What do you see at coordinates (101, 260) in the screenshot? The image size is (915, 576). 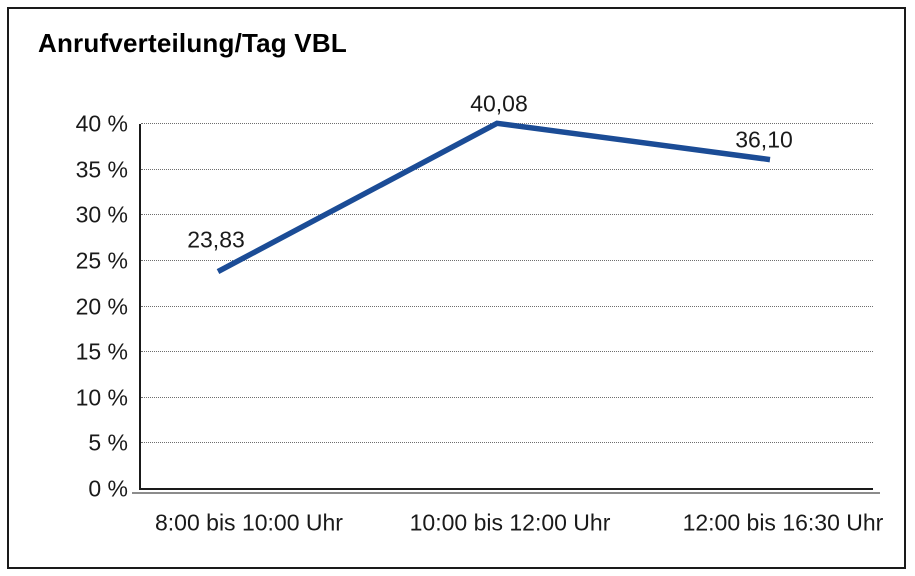 I see `y-tick-label: 25 %` at bounding box center [101, 260].